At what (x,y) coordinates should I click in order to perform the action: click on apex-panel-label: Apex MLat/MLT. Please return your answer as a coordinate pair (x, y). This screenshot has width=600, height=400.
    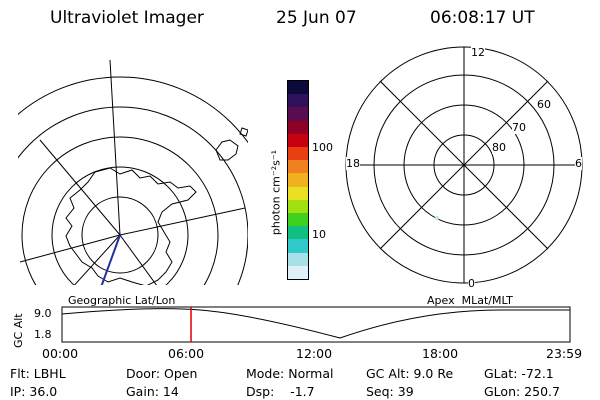
    Looking at the image, I should click on (470, 300).